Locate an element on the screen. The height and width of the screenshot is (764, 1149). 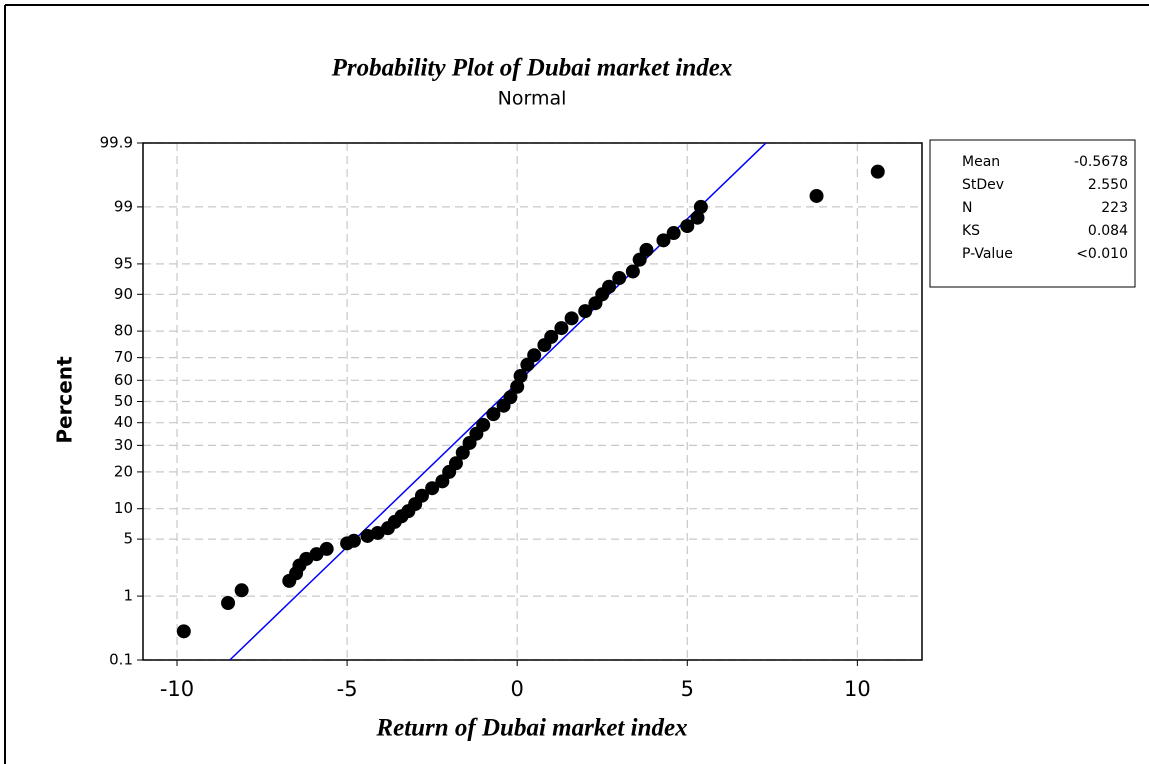
y-tick-label: 5 is located at coordinates (128, 539).